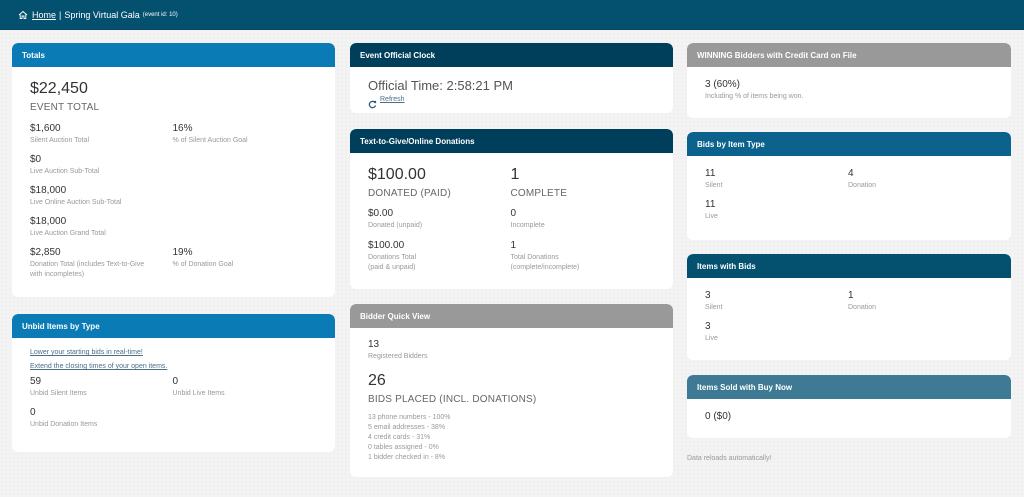 Image resolution: width=1024 pixels, height=497 pixels. I want to click on donations-total-sublabel: (paid & unpaid), so click(392, 267).